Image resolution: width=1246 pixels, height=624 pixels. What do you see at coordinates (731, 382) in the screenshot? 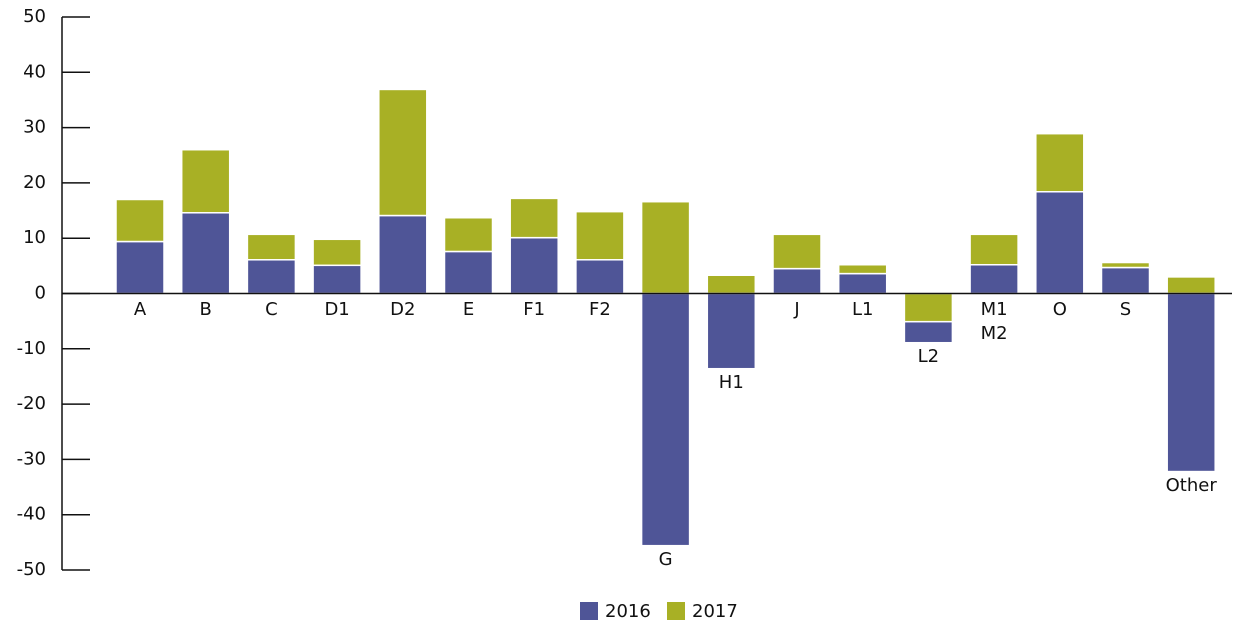
I see `x-tick-label: H1` at bounding box center [731, 382].